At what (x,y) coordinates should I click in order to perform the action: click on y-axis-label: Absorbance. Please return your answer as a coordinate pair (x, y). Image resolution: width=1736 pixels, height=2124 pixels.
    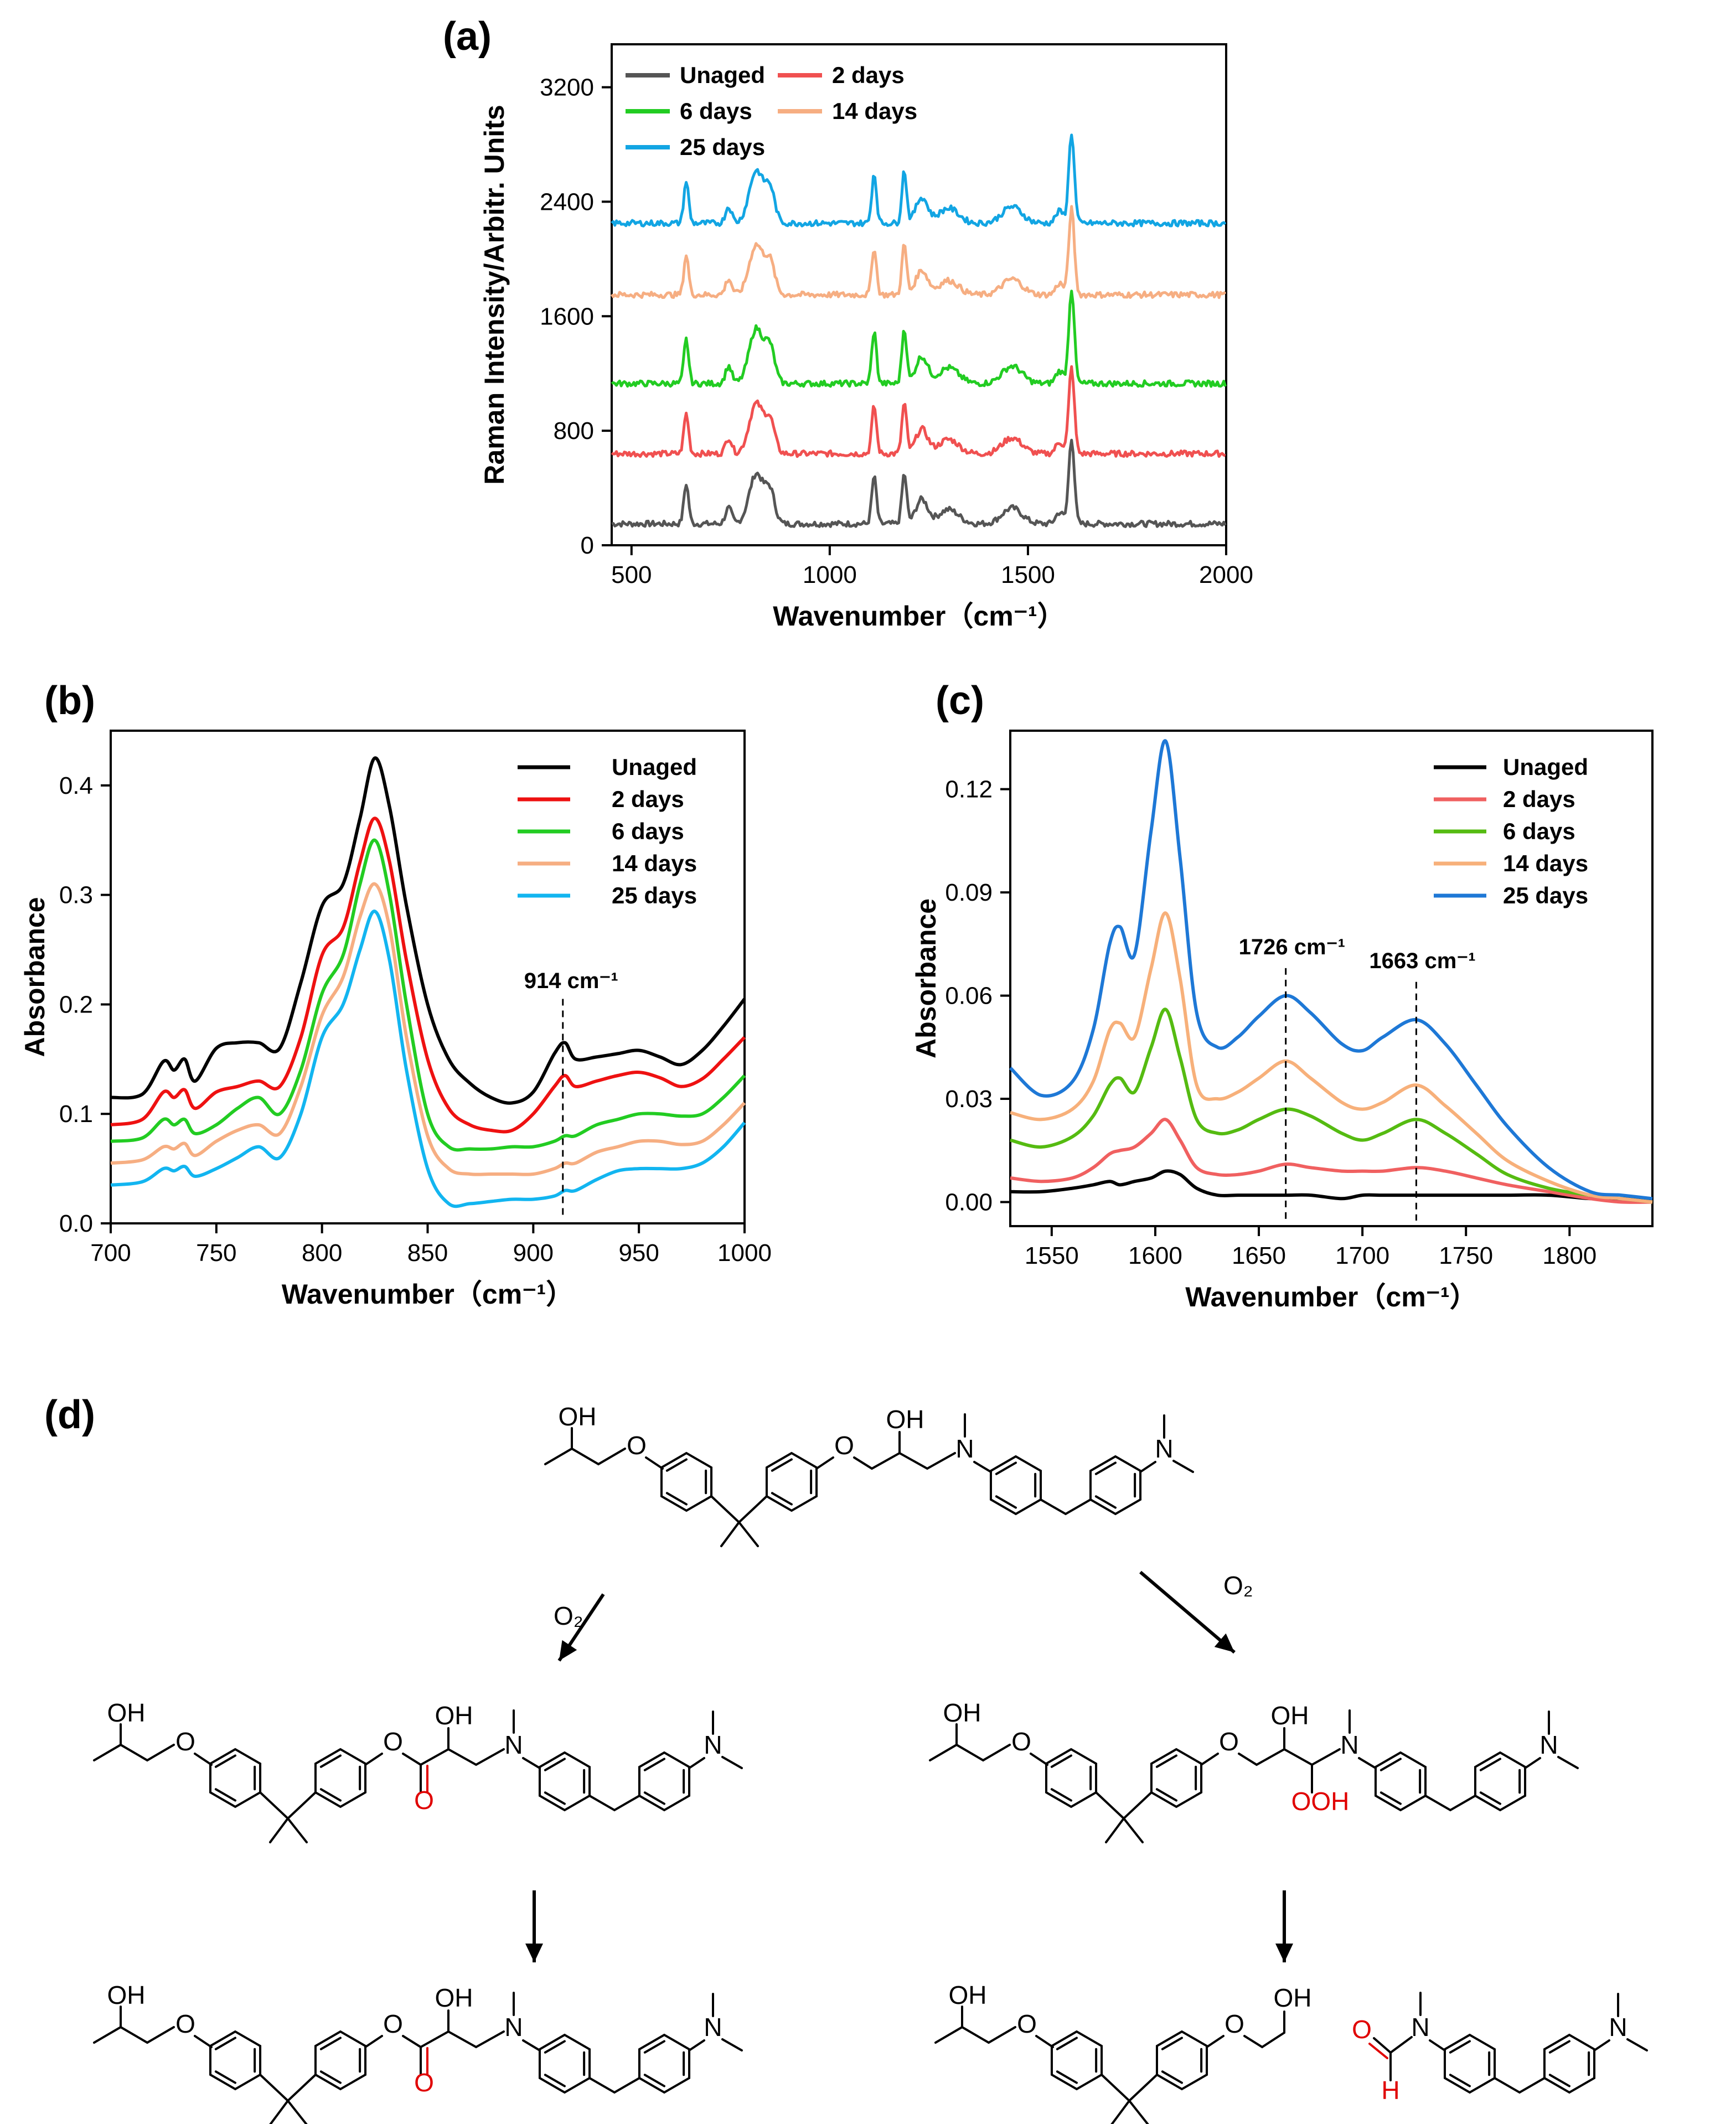
    Looking at the image, I should click on (927, 978).